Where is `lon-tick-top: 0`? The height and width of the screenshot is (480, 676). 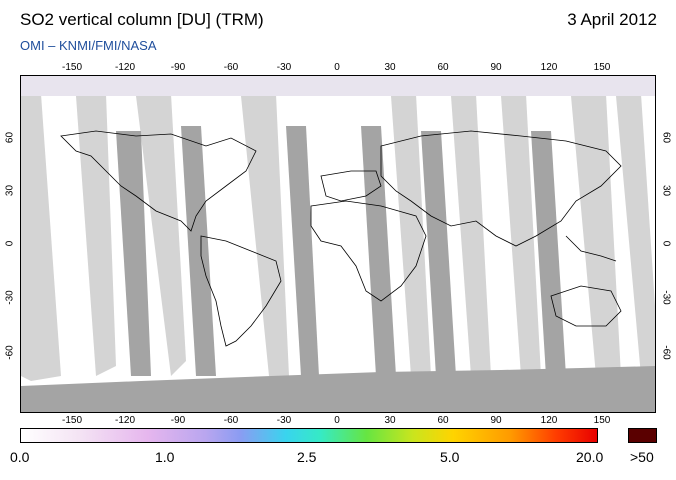
lon-tick-top: 0 is located at coordinates (337, 67).